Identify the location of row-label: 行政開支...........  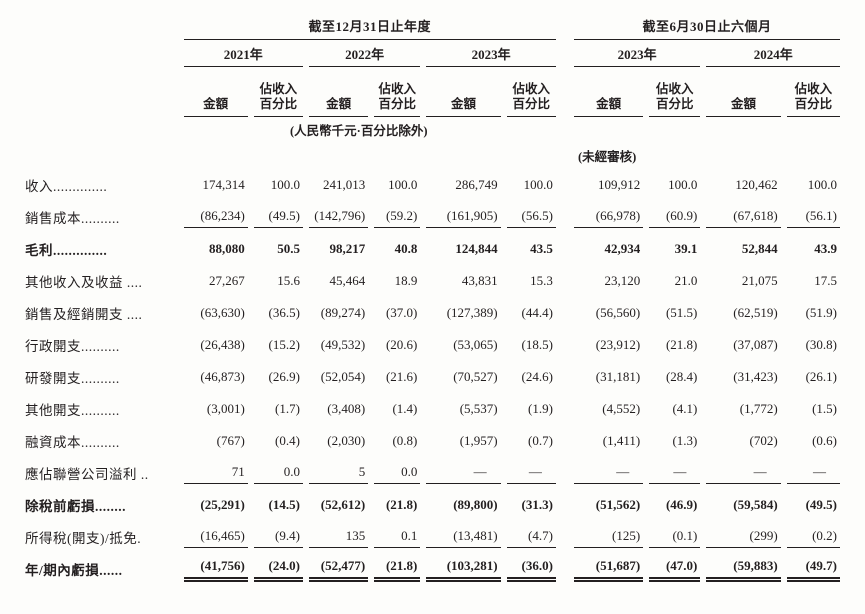
(72, 346).